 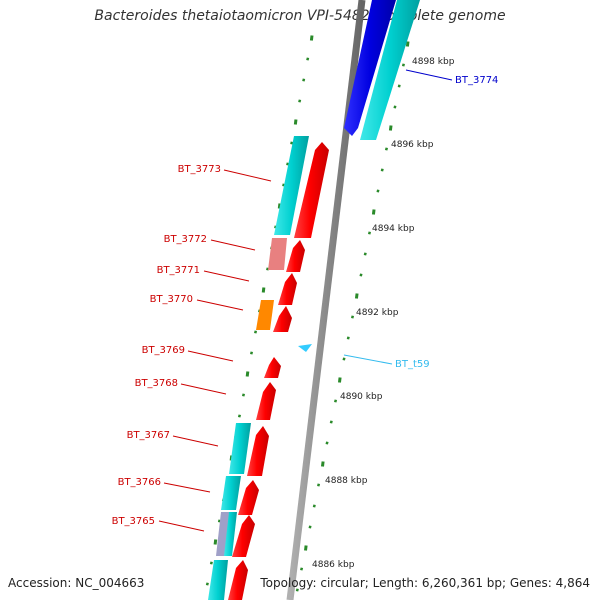 What do you see at coordinates (412, 145) in the screenshot?
I see `scale-label: 4896 kbp` at bounding box center [412, 145].